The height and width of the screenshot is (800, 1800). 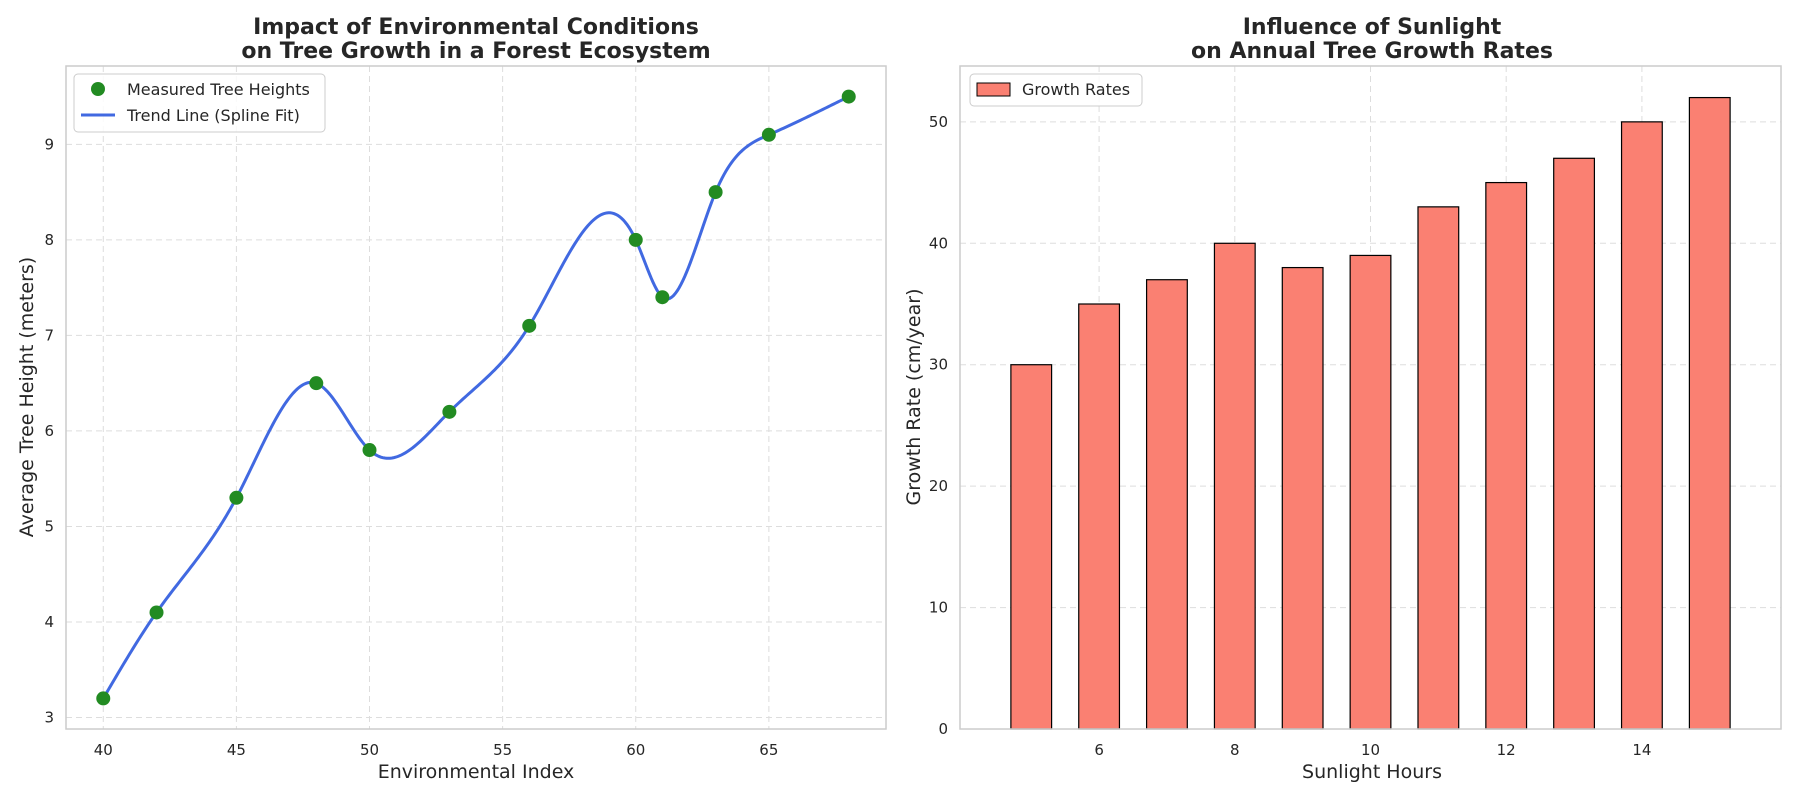 What do you see at coordinates (49, 240) in the screenshot?
I see `y-tick-label: 8` at bounding box center [49, 240].